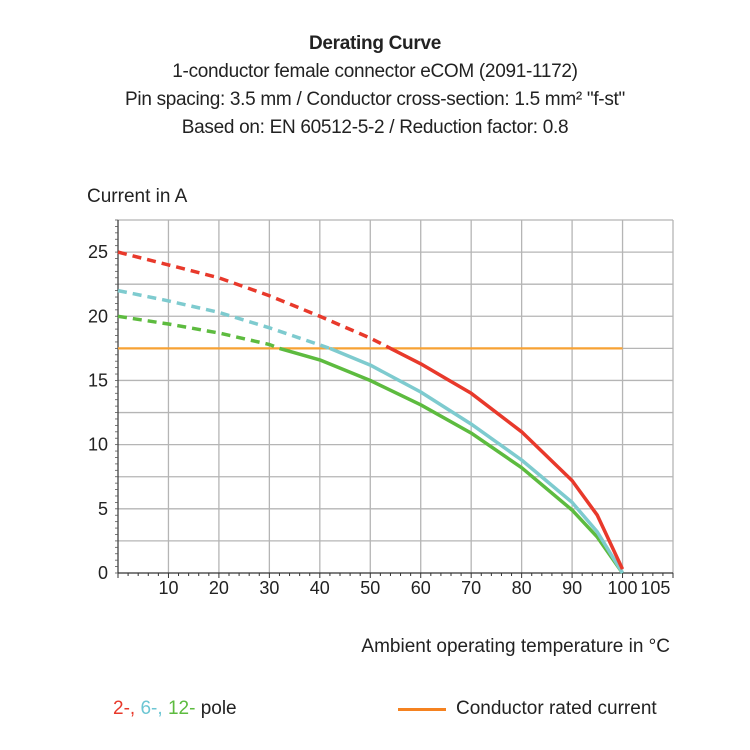 This screenshot has width=750, height=750. I want to click on x-tick-label: 90, so click(572, 588).